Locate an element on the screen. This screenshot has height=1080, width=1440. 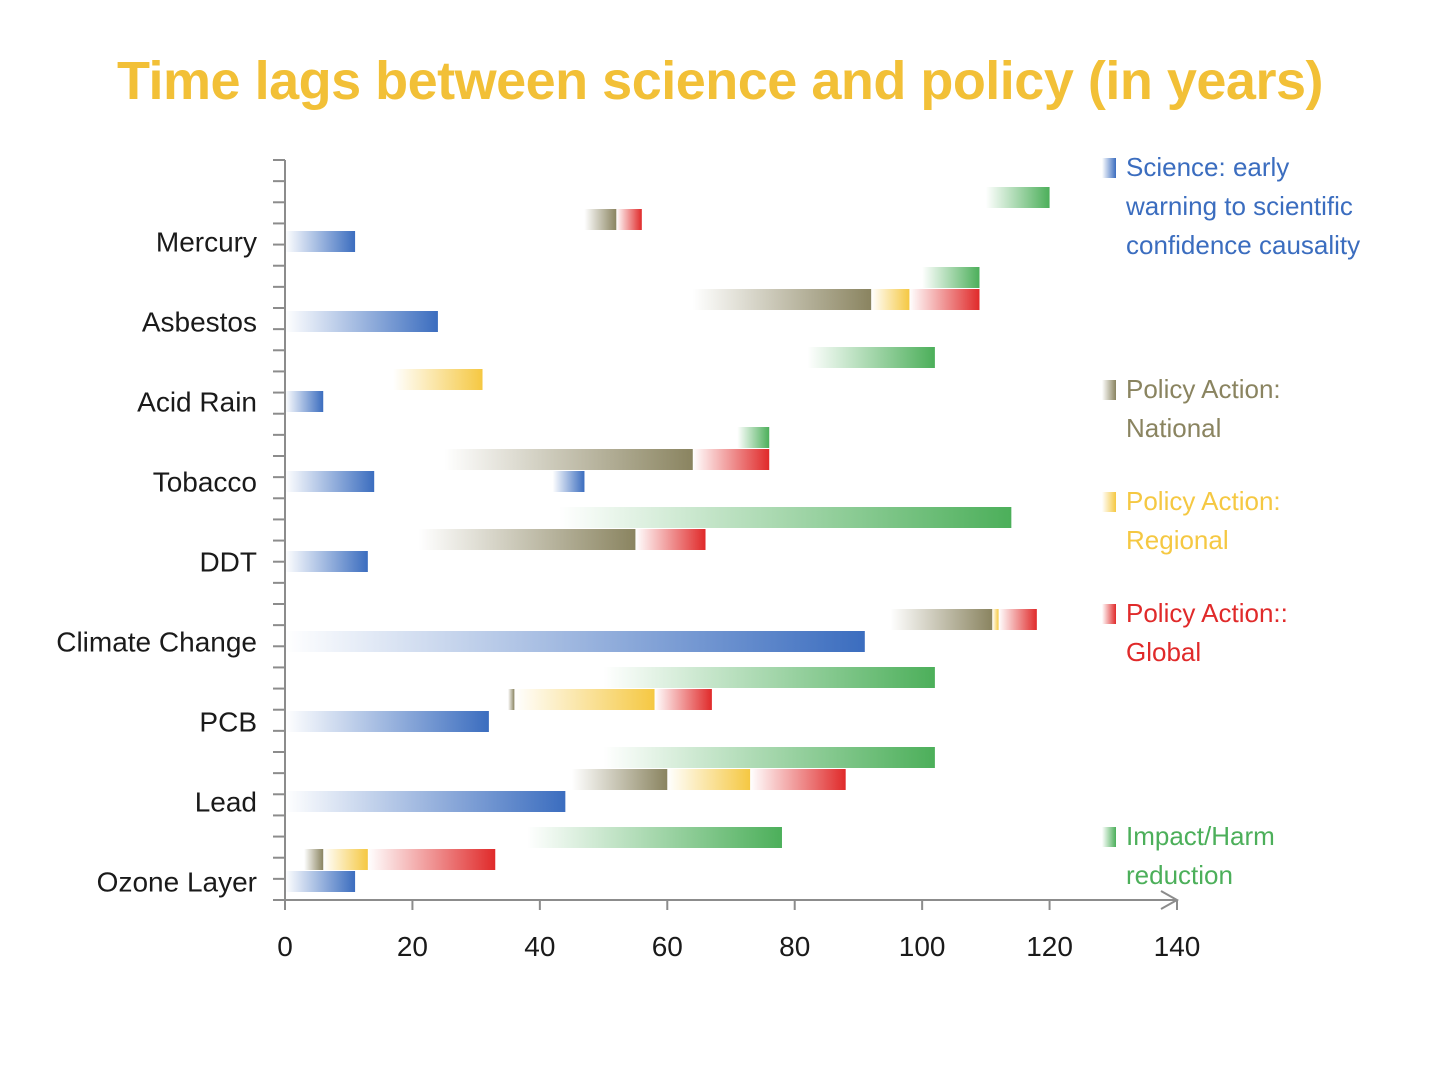
legend-swatch-science is located at coordinates (1109, 168).